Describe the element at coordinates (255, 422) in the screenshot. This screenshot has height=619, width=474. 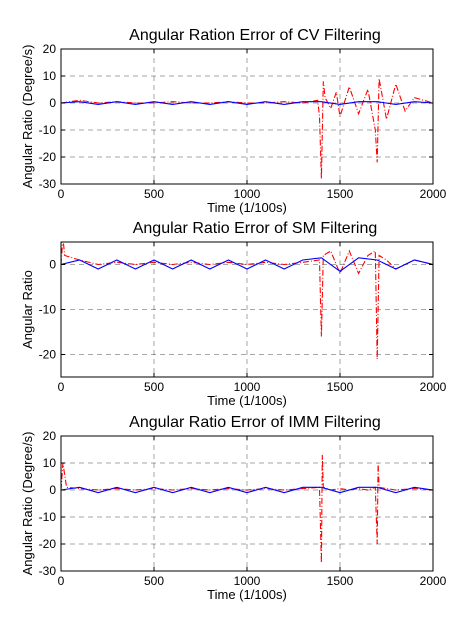
I see `chart-title: Angular Ratio Error of IMM Filtering` at that location.